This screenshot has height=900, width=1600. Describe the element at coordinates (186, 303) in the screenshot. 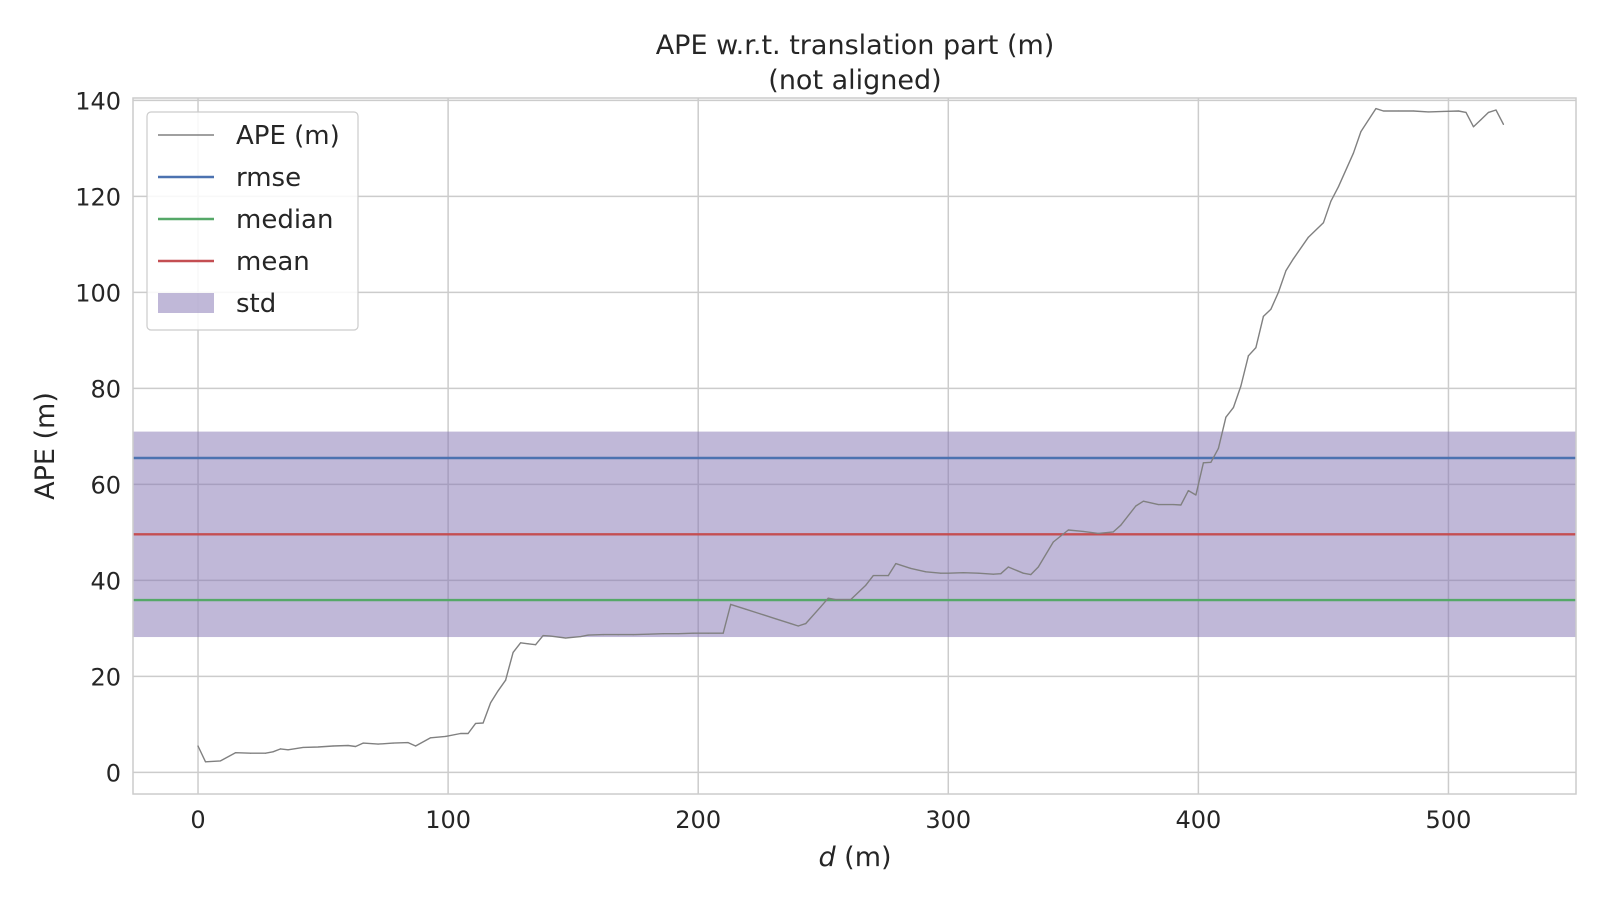

I see `legend-swatch-std` at that location.